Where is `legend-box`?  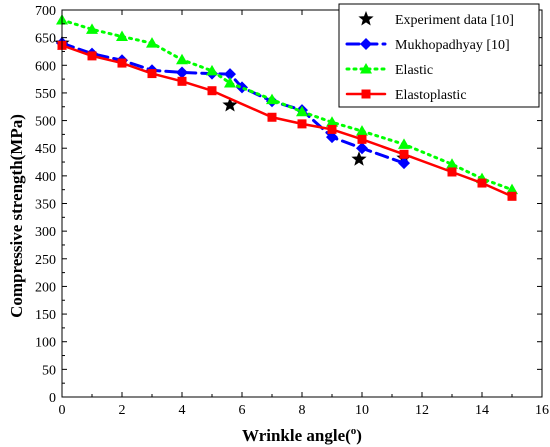 legend-box is located at coordinates (439, 55).